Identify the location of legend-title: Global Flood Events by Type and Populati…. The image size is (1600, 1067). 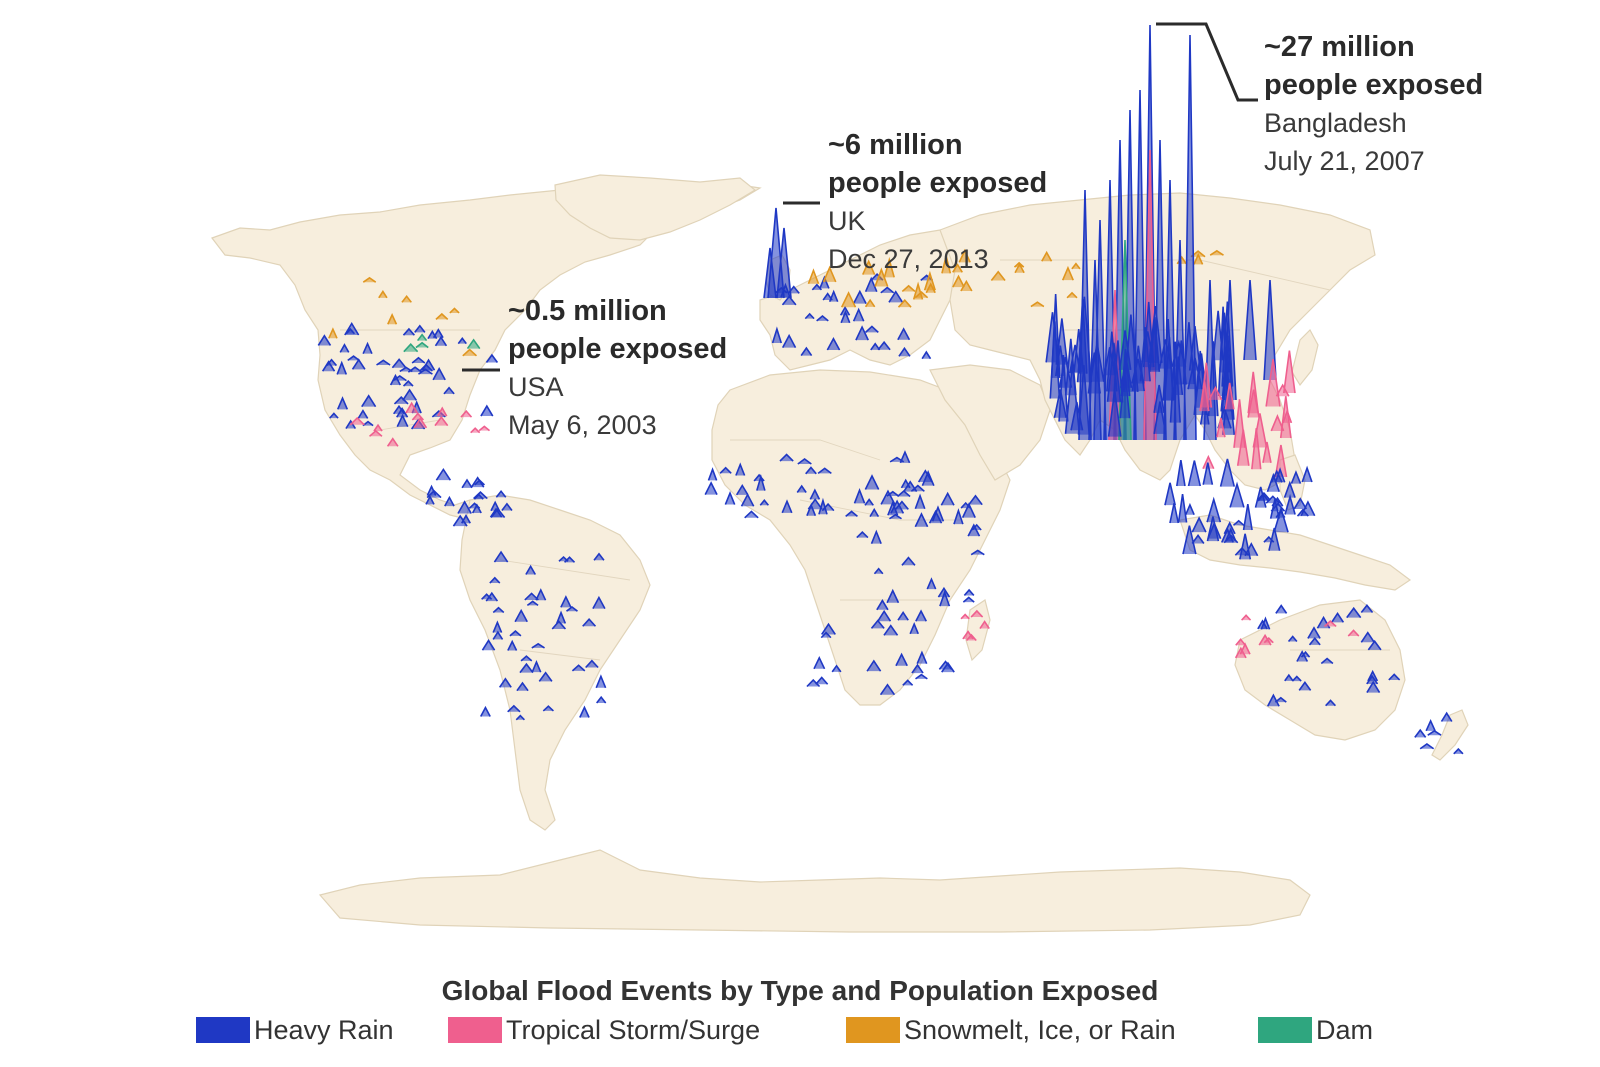
(800, 990).